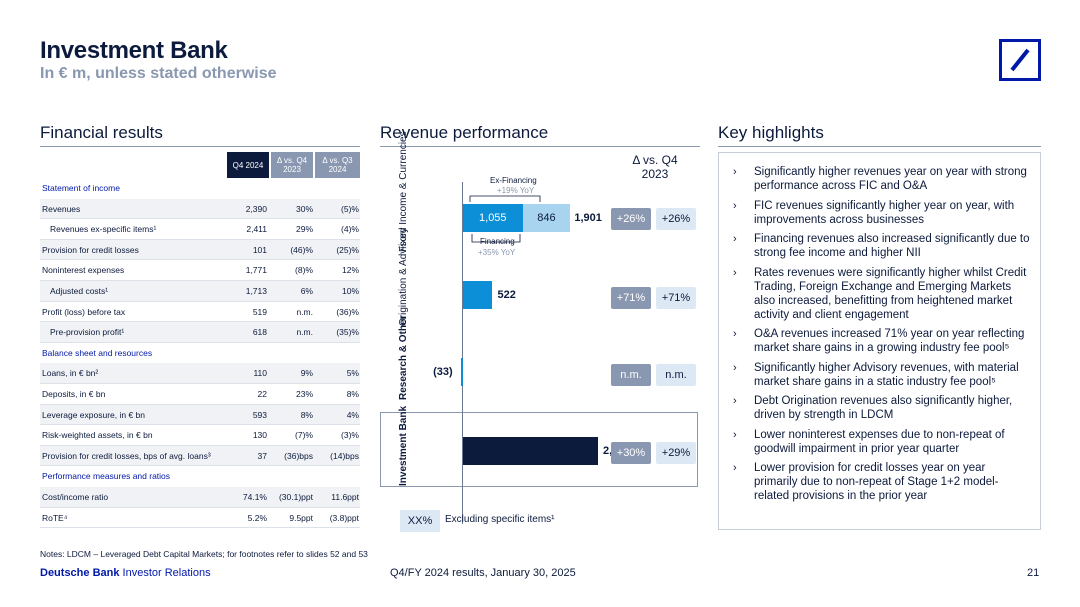 The height and width of the screenshot is (607, 1080). I want to click on cell-delta-q3-2024: (14)bps, so click(344, 455).